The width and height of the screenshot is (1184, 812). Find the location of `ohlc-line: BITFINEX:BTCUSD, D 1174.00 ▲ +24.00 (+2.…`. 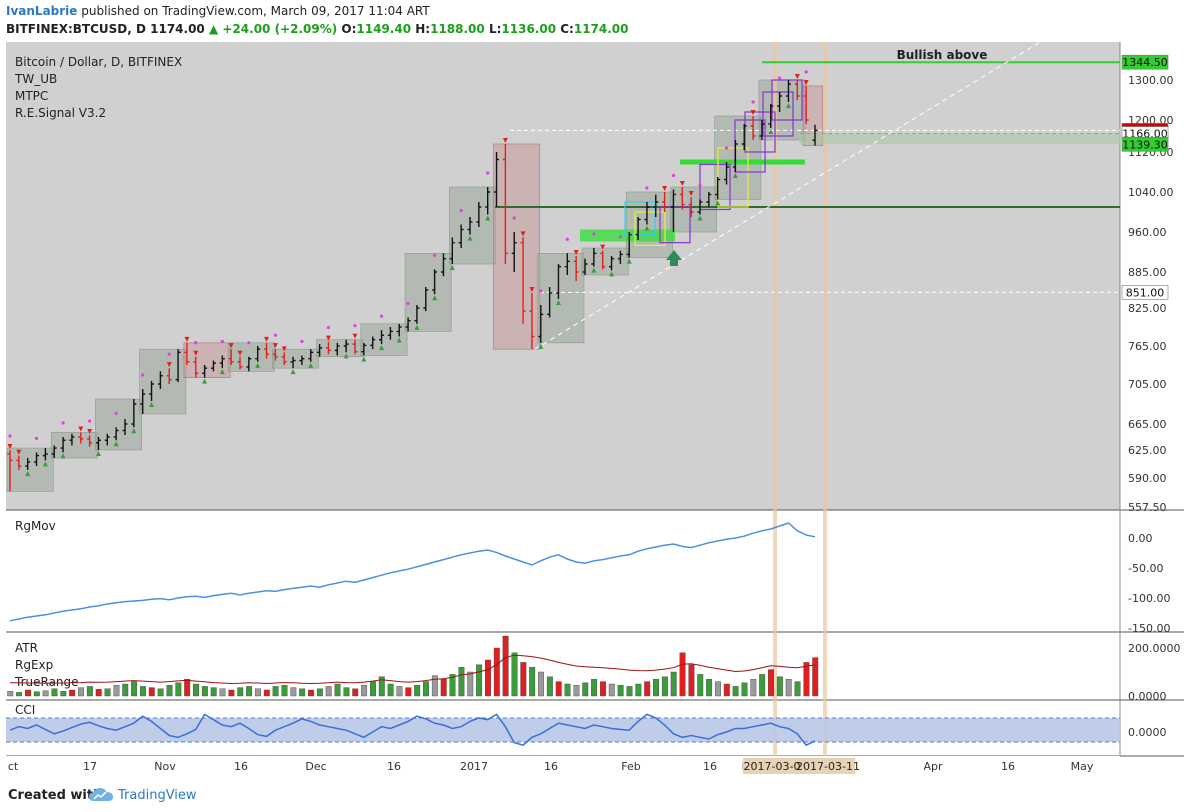

ohlc-line: BITFINEX:BTCUSD, D 1174.00 ▲ +24.00 (+2.… is located at coordinates (317, 29).